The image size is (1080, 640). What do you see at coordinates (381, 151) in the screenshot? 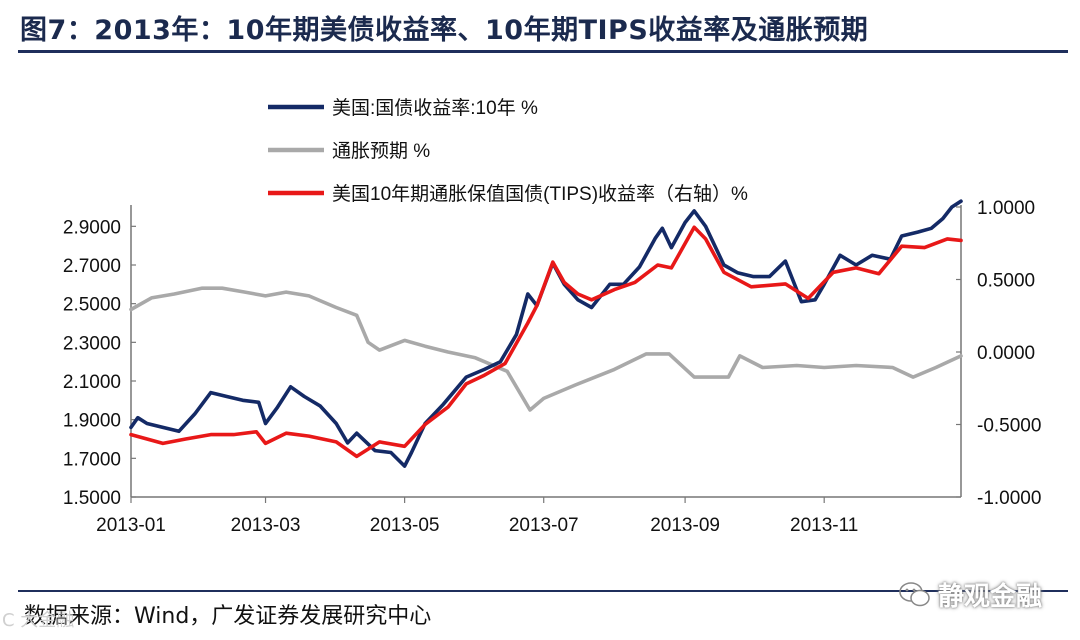
I see `legend-label-1: 通胀预期 %` at bounding box center [381, 151].